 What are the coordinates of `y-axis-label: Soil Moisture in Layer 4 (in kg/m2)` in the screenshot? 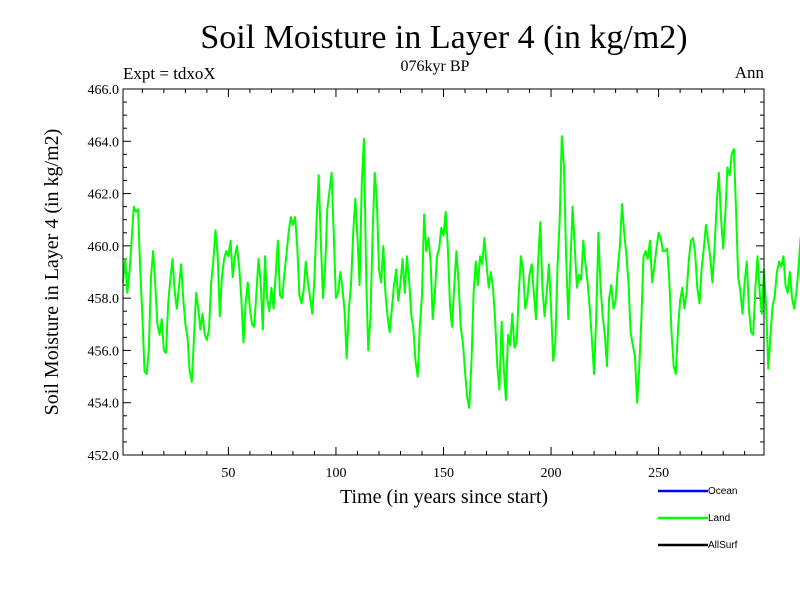 It's located at (52, 272).